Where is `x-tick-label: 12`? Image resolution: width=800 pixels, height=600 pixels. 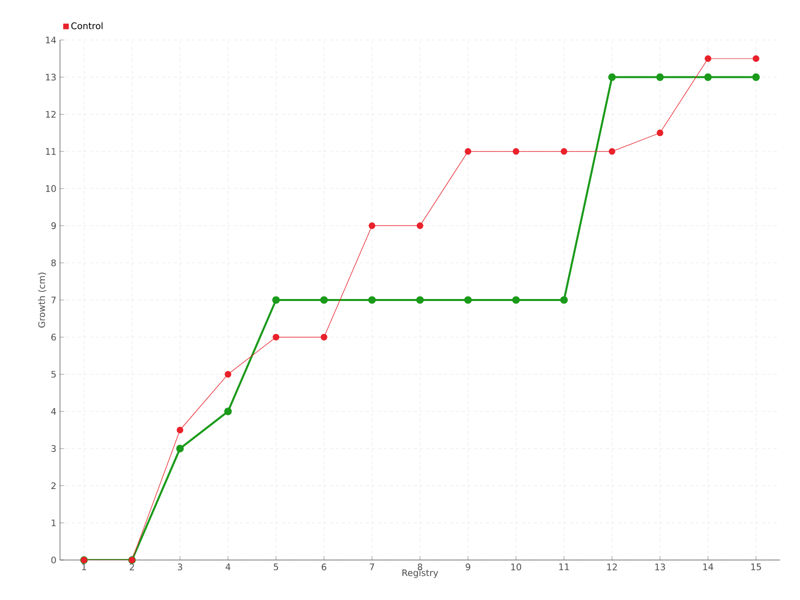 x-tick-label: 12 is located at coordinates (612, 567).